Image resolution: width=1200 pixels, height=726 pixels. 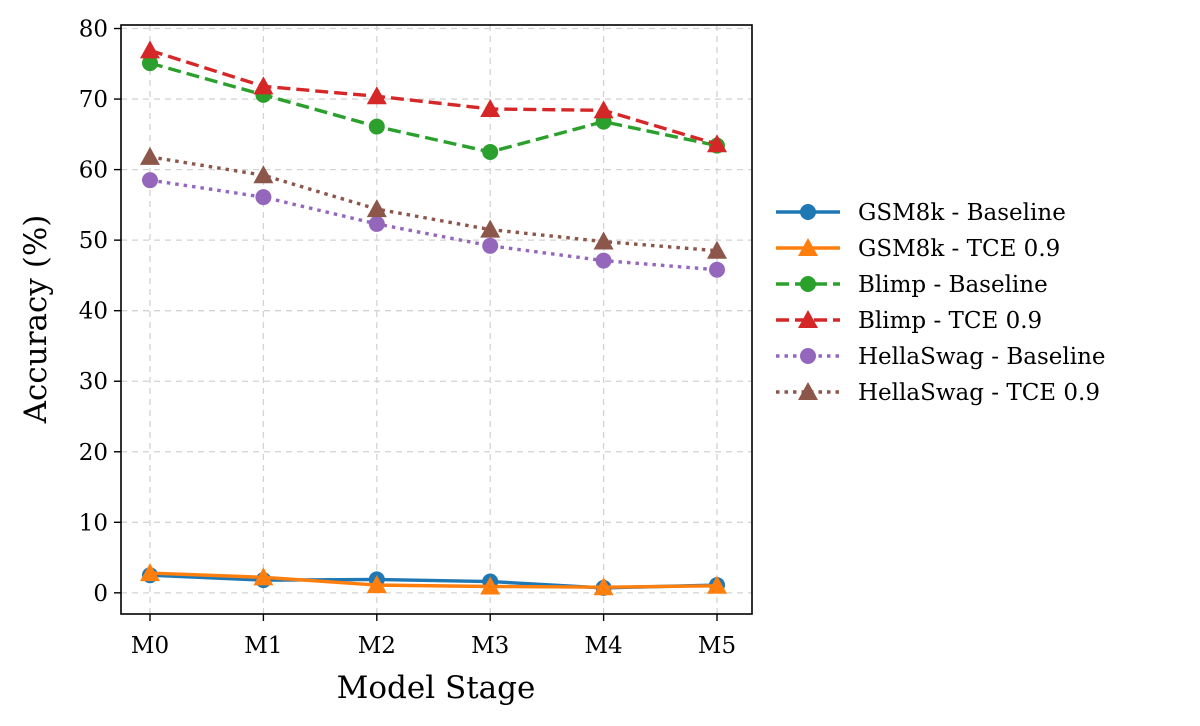 I want to click on legend-entry-blimp-tce-0-9: Blimp - TCE 0.9, so click(x=909, y=321).